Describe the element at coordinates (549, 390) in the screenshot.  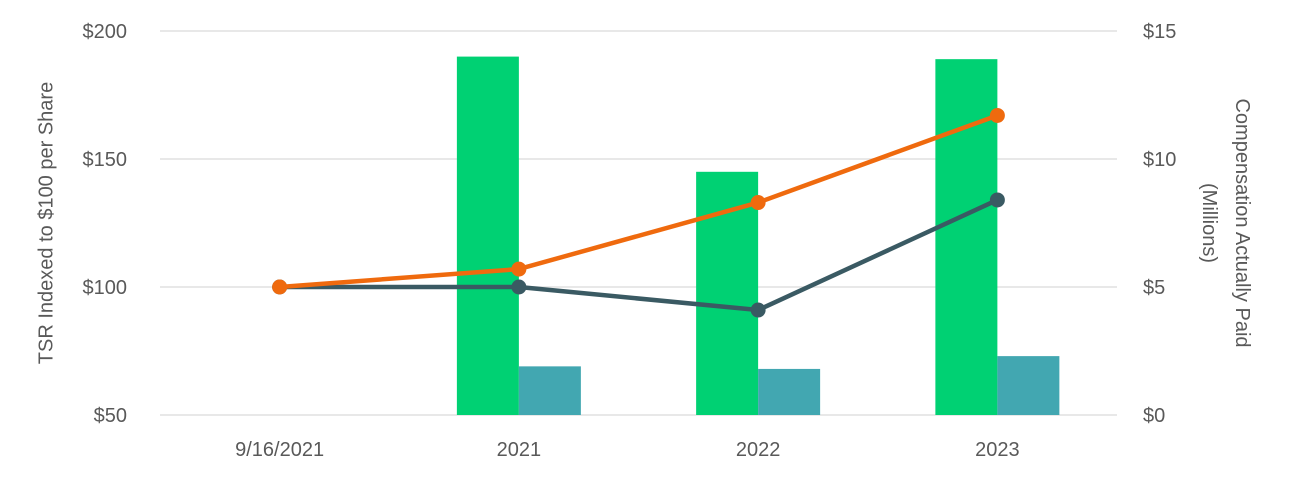
I see `bar-teal-bar-2021` at that location.